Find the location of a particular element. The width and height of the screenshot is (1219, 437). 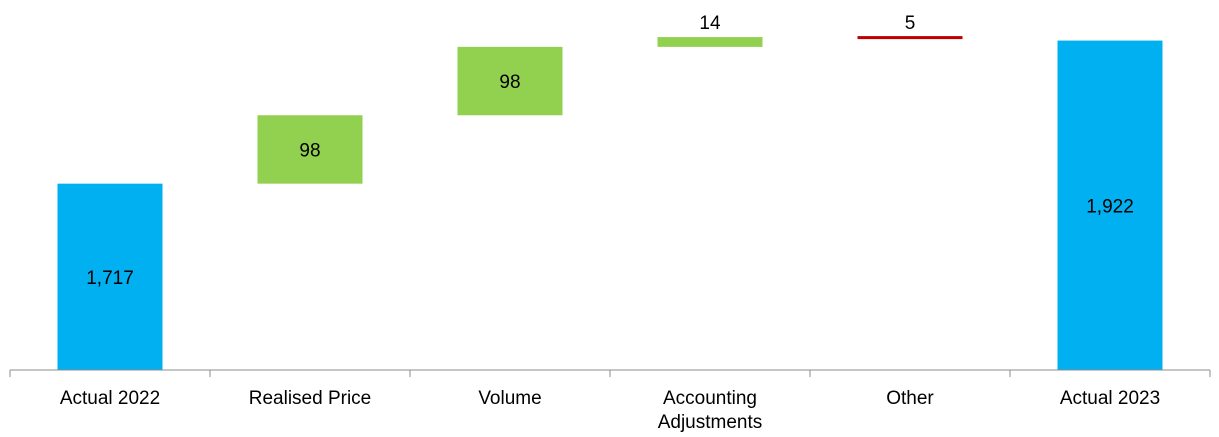

value-label-4: 5 is located at coordinates (910, 23).